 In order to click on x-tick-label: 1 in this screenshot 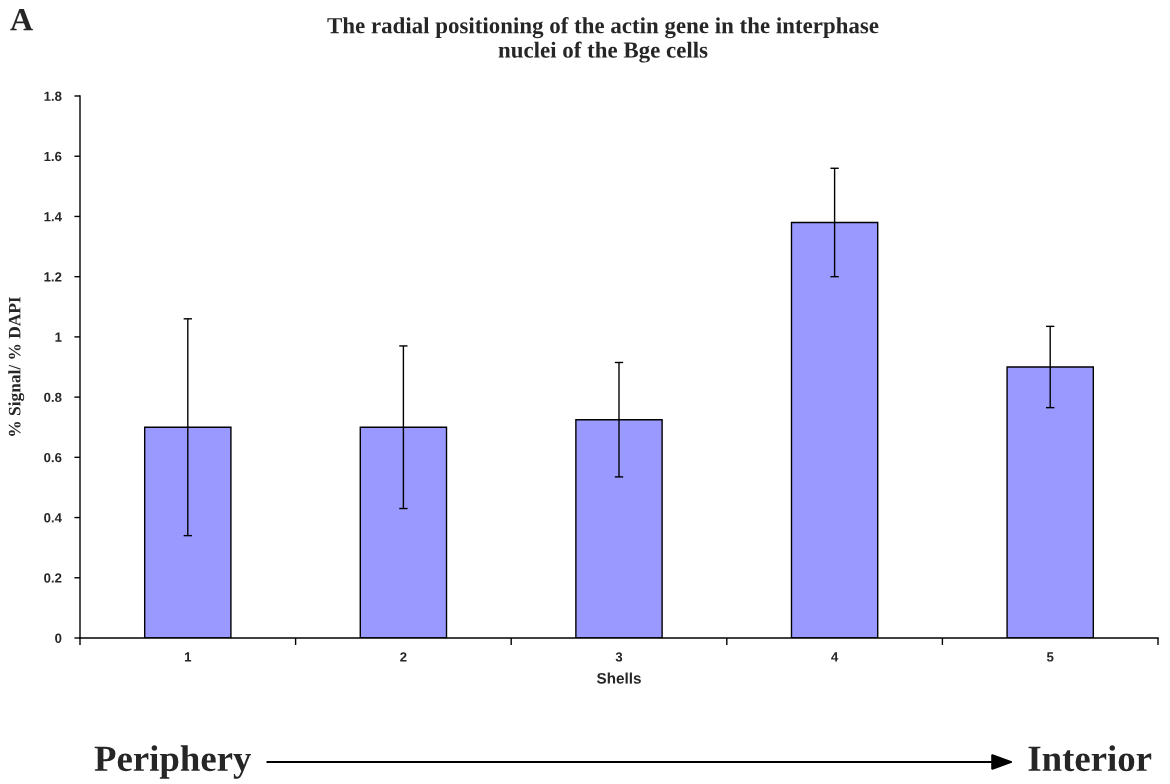, I will do `click(188, 657)`.